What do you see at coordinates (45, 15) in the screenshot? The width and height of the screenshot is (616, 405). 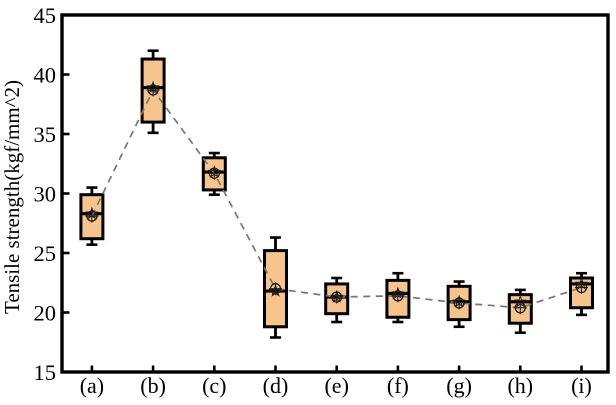 I see `y-tick-label: 45` at bounding box center [45, 15].